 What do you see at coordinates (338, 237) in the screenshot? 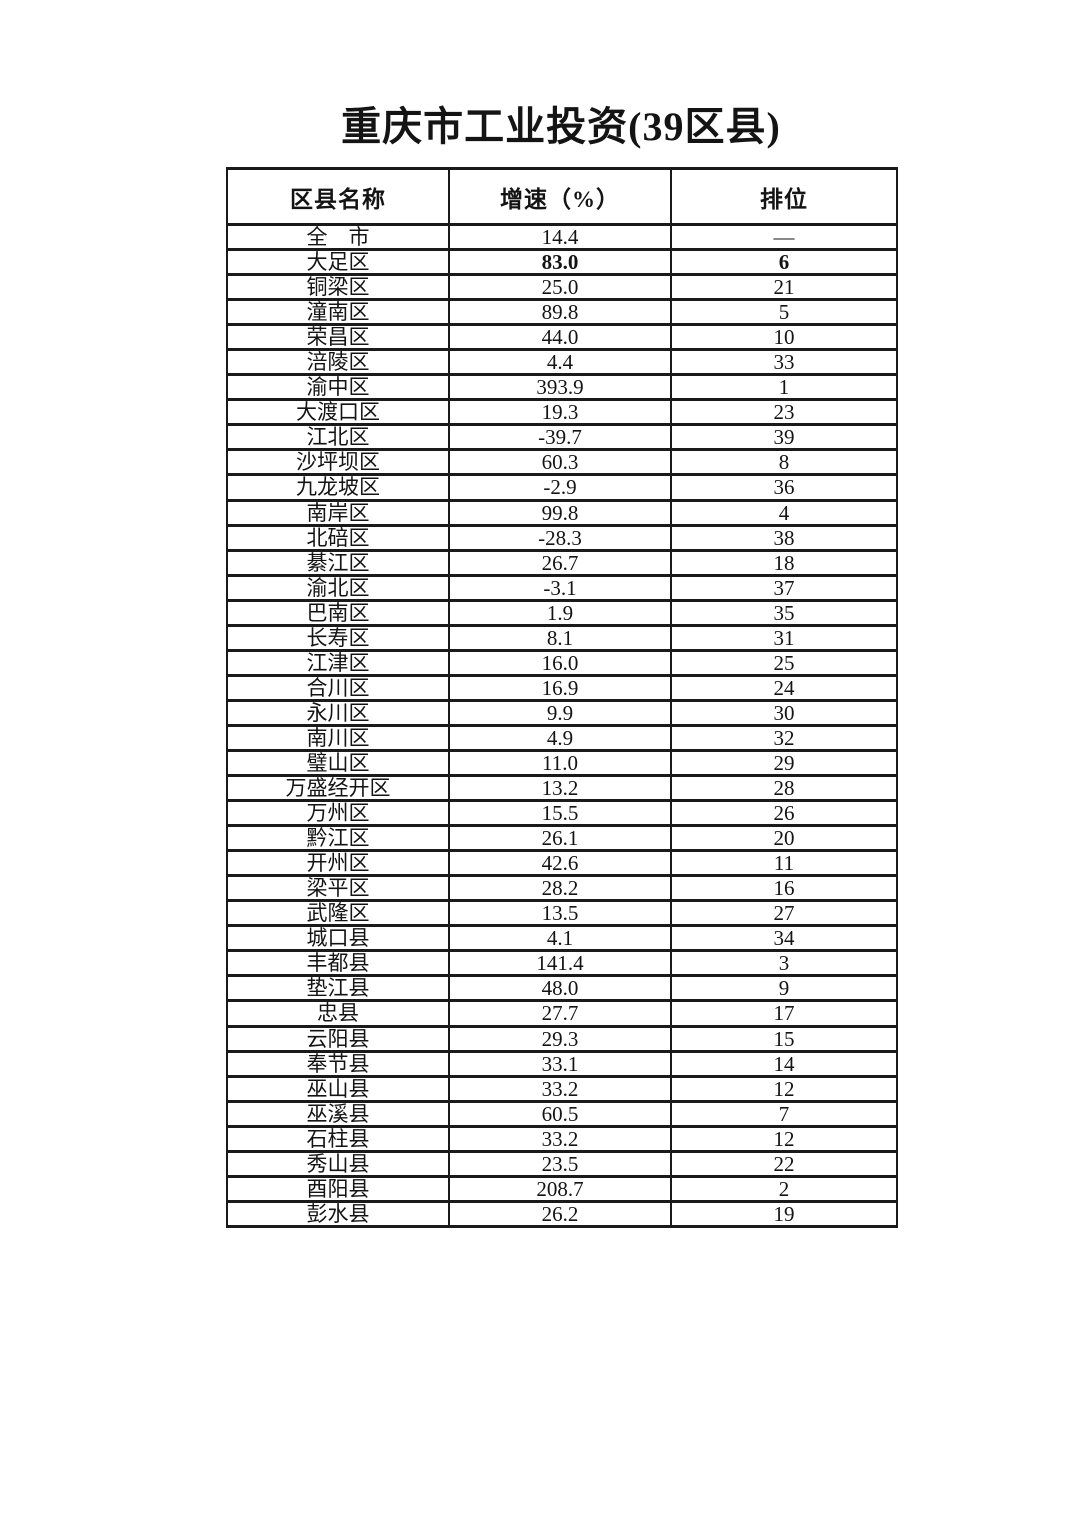
I see `district-name-cell: 全 市` at bounding box center [338, 237].